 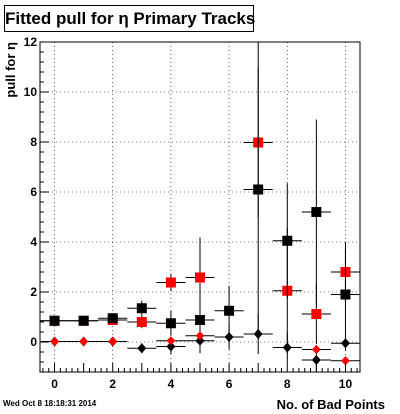 I want to click on y-tick-label: 12, so click(x=31, y=42).